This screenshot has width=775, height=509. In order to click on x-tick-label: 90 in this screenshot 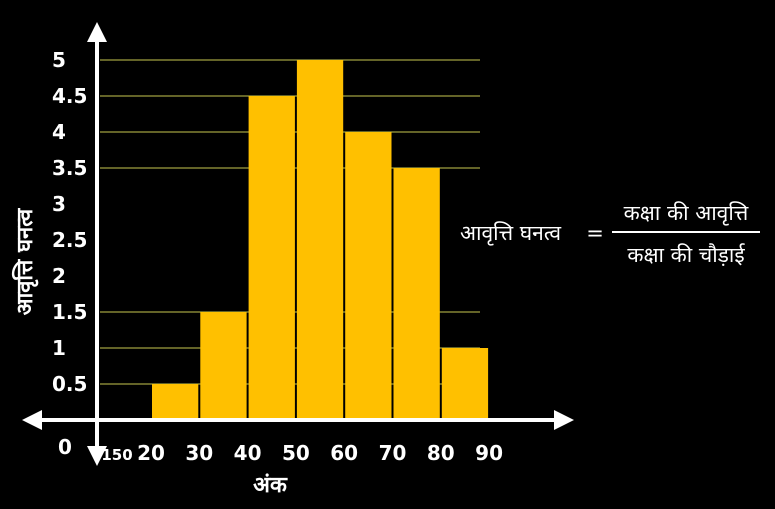, I will do `click(489, 453)`.